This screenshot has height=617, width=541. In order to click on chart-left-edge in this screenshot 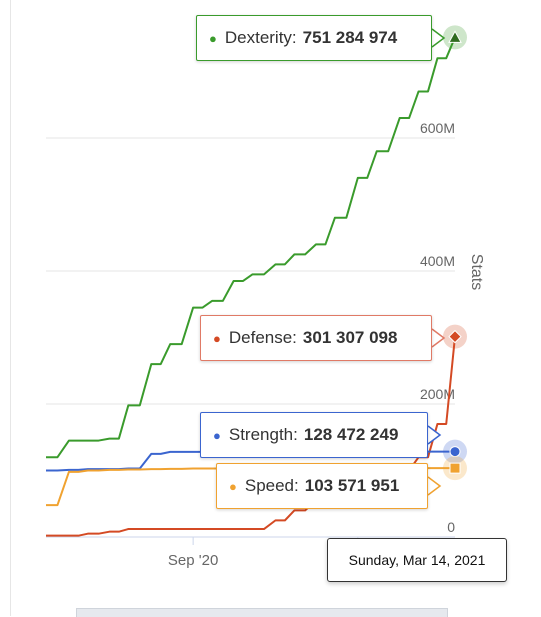, I will do `click(5, 308)`.